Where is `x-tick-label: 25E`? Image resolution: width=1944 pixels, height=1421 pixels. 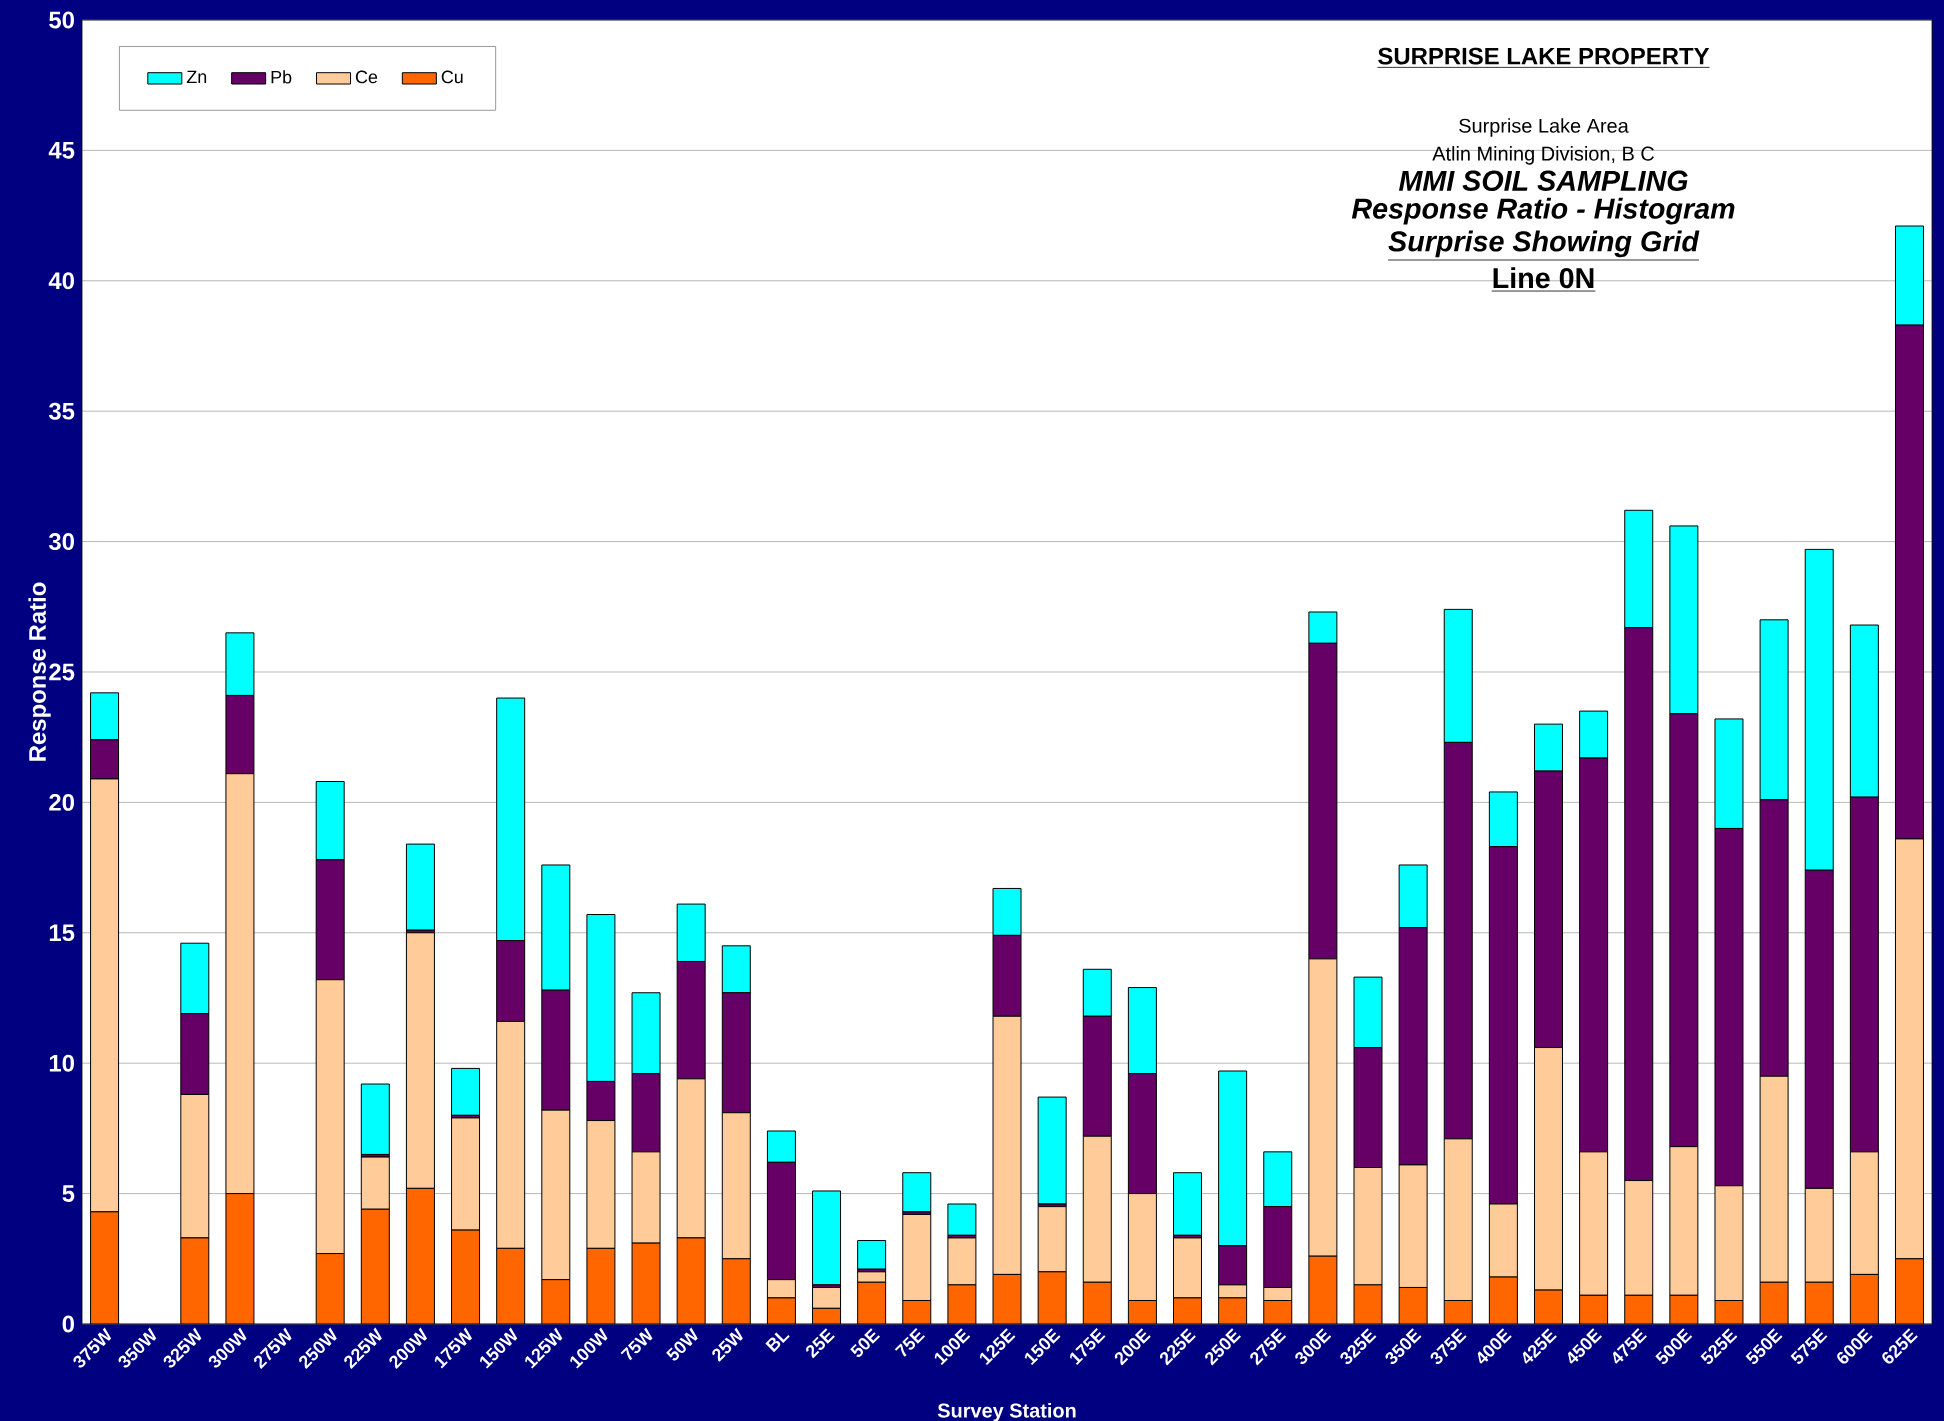
x-tick-label: 25E is located at coordinates (820, 1343).